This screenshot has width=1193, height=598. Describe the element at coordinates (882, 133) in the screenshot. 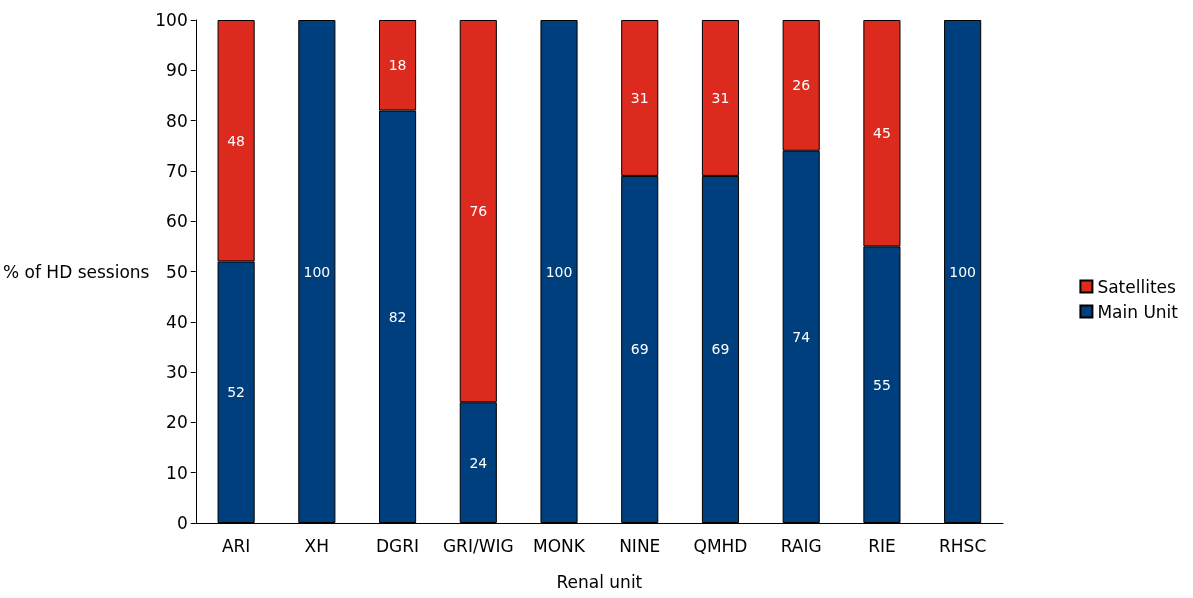

I see `data-label: 45` at that location.